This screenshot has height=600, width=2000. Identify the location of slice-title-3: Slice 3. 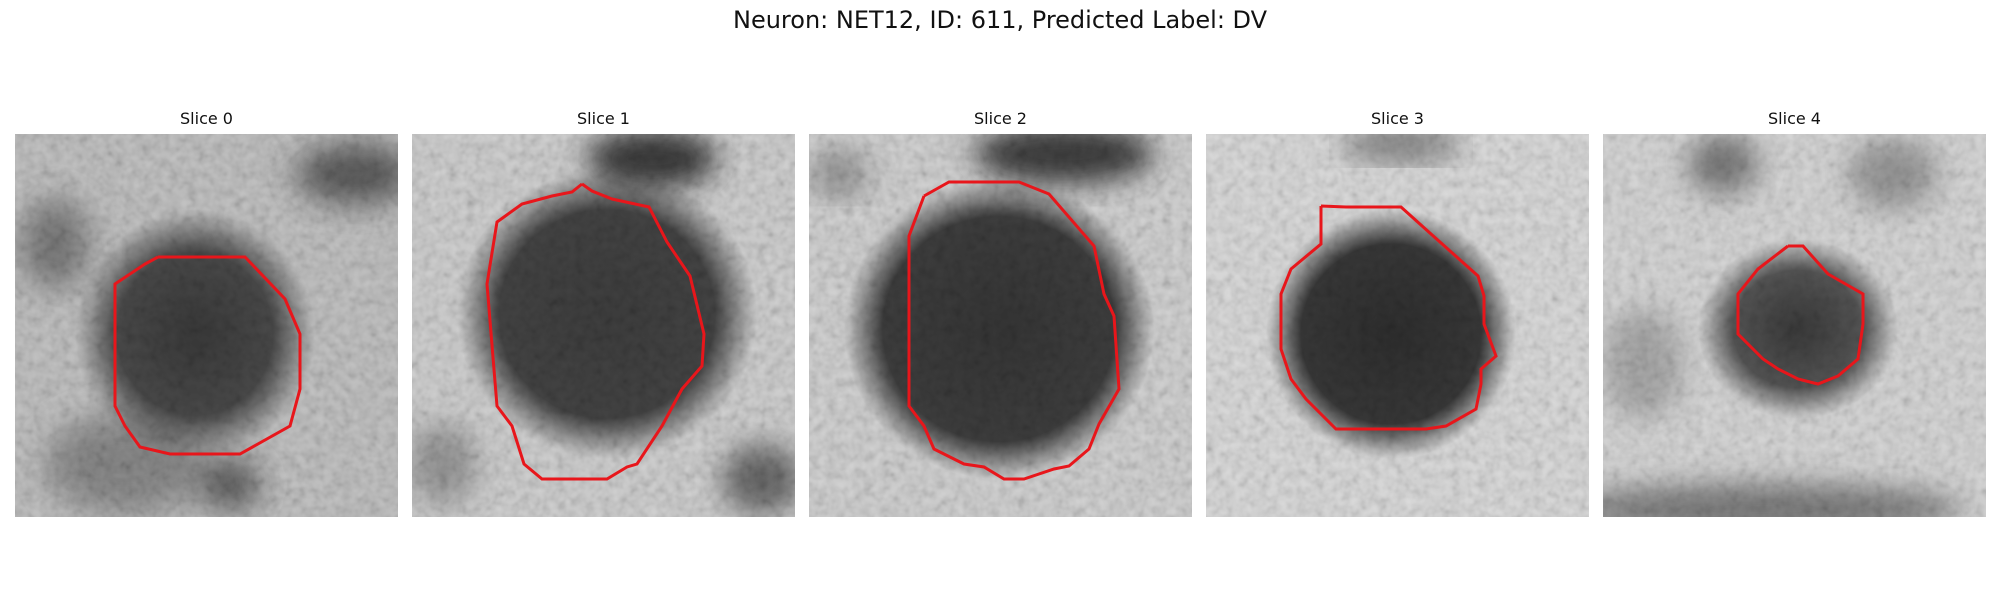
(1397, 118).